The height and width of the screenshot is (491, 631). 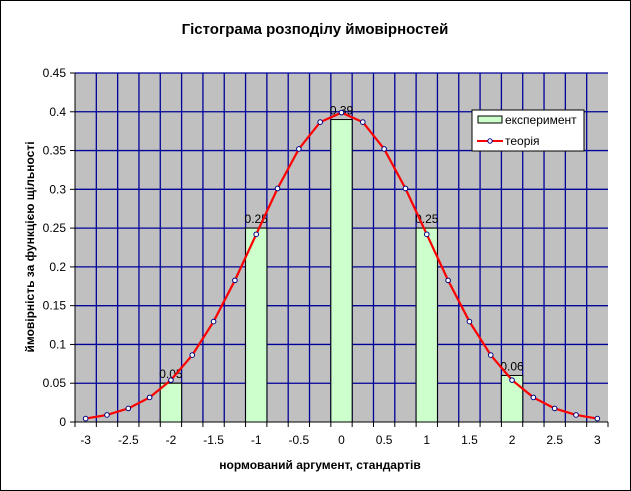 I want to click on x-tick-label: -1, so click(x=256, y=440).